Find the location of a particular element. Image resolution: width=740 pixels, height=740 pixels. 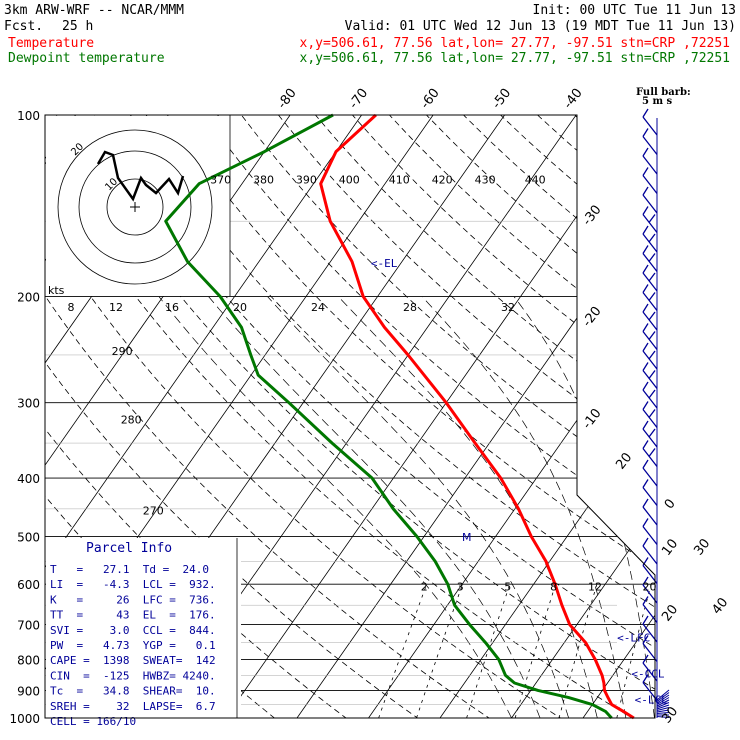

hodograph-center-cross is located at coordinates (135, 207).